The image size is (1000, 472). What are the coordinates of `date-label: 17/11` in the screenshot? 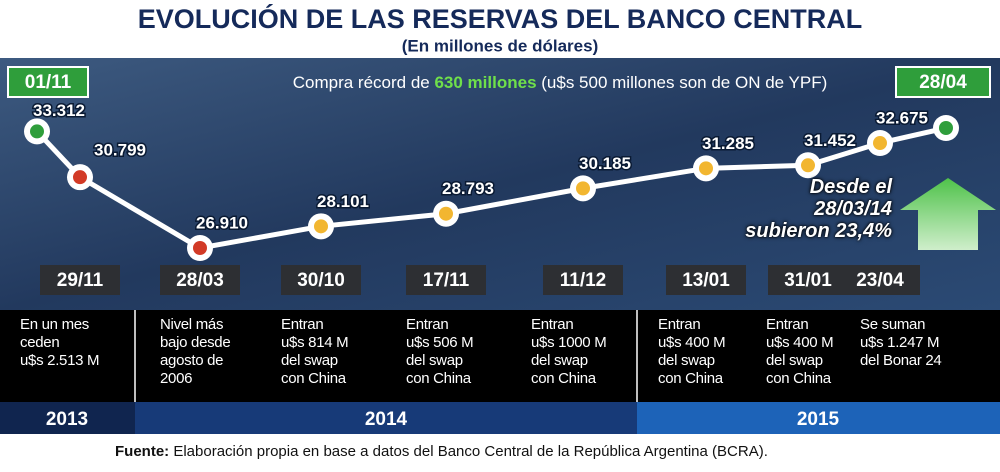 It's located at (446, 280).